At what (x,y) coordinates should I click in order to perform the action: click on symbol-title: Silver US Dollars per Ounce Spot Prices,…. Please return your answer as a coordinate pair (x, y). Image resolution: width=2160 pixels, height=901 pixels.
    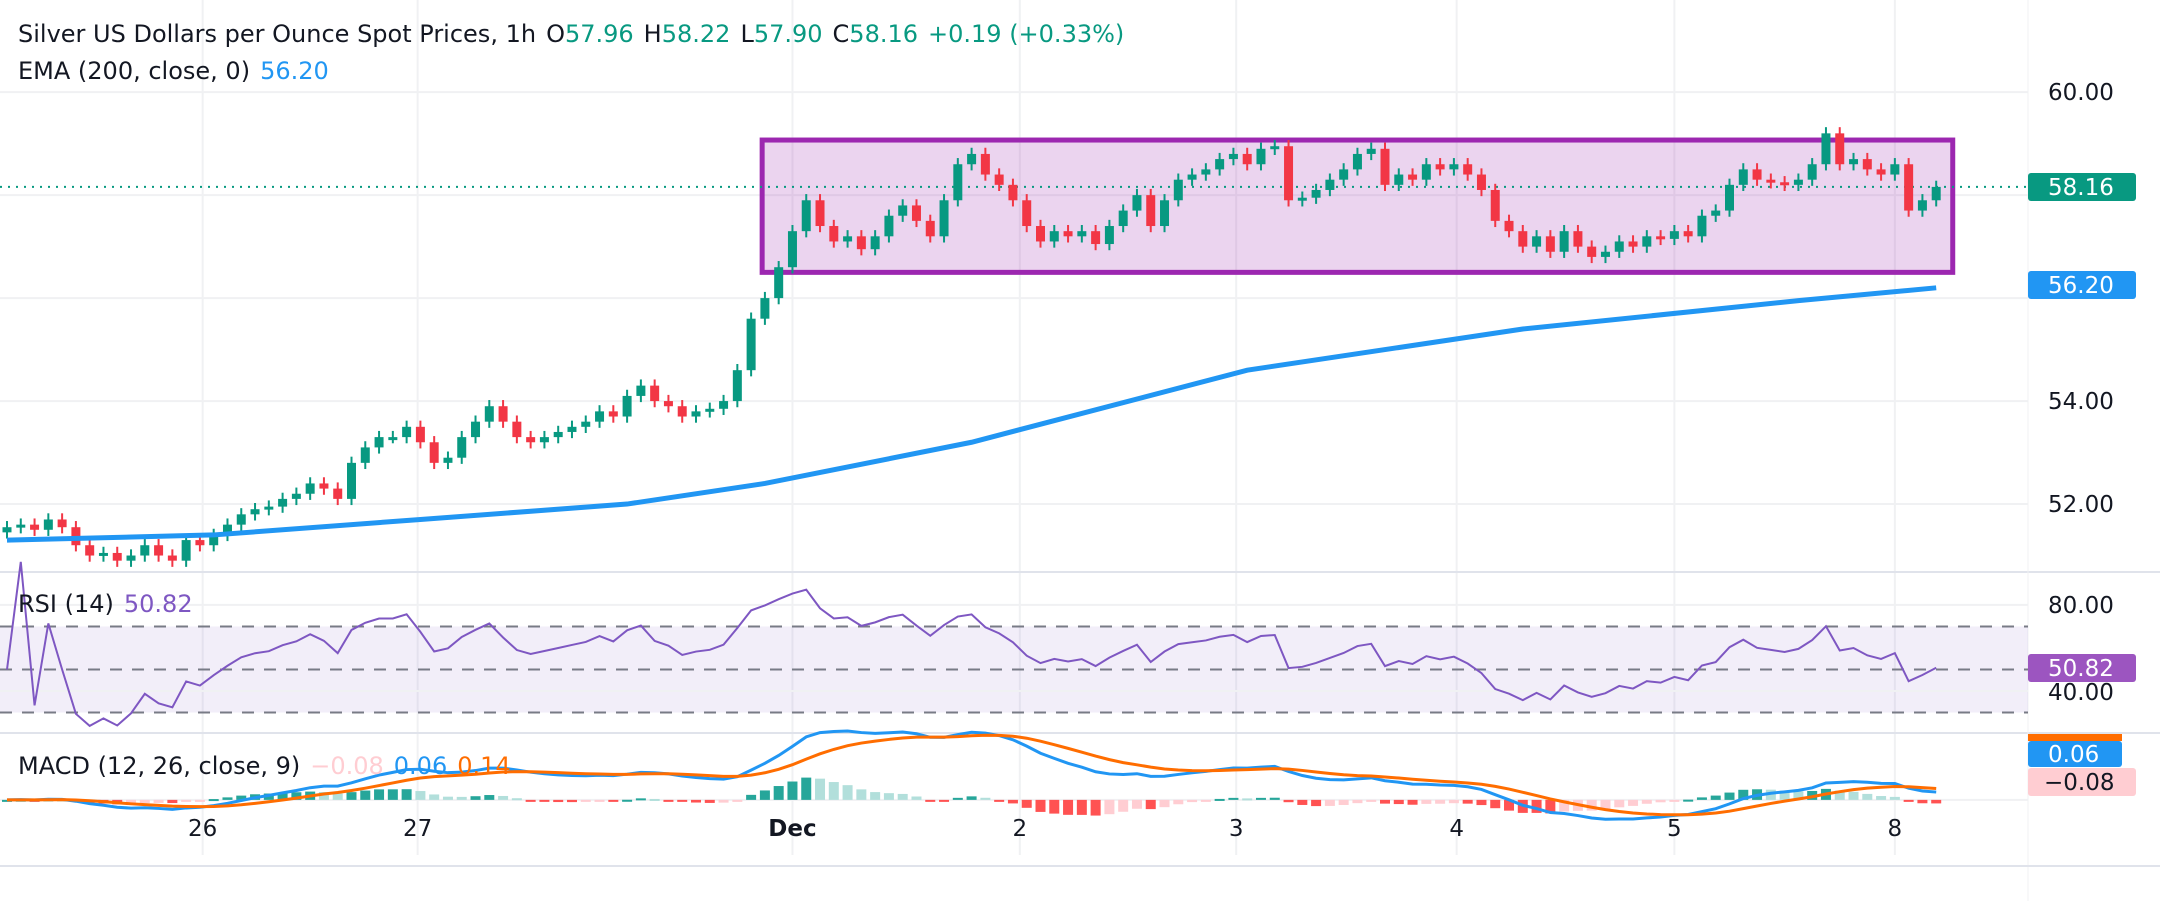
    Looking at the image, I should click on (277, 34).